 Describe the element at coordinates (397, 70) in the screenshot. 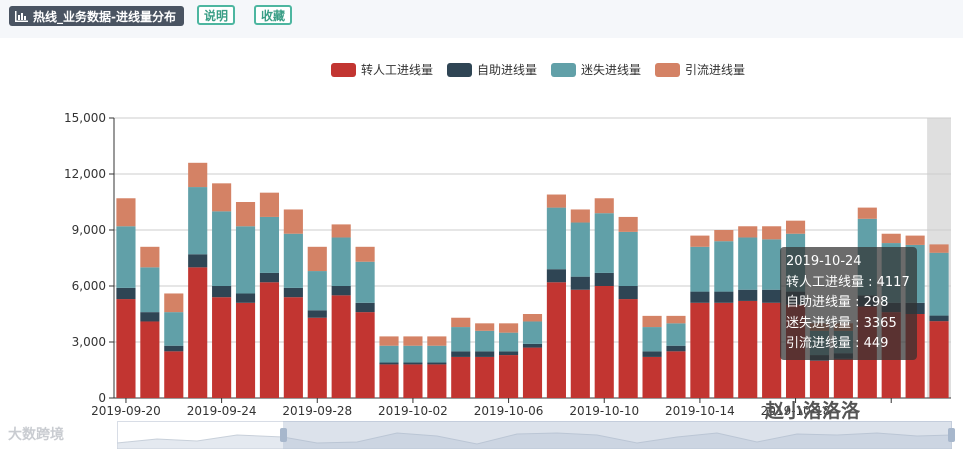

I see `legend-label-manual: 转人工进线量` at that location.